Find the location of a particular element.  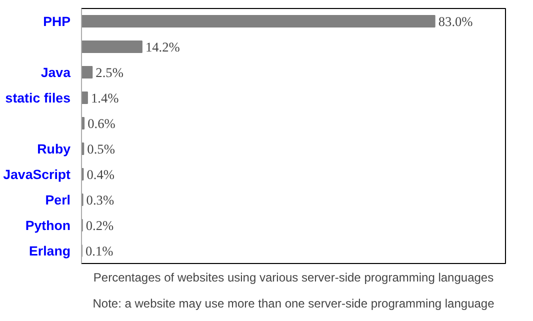

data-label: 14.2% is located at coordinates (162, 46).